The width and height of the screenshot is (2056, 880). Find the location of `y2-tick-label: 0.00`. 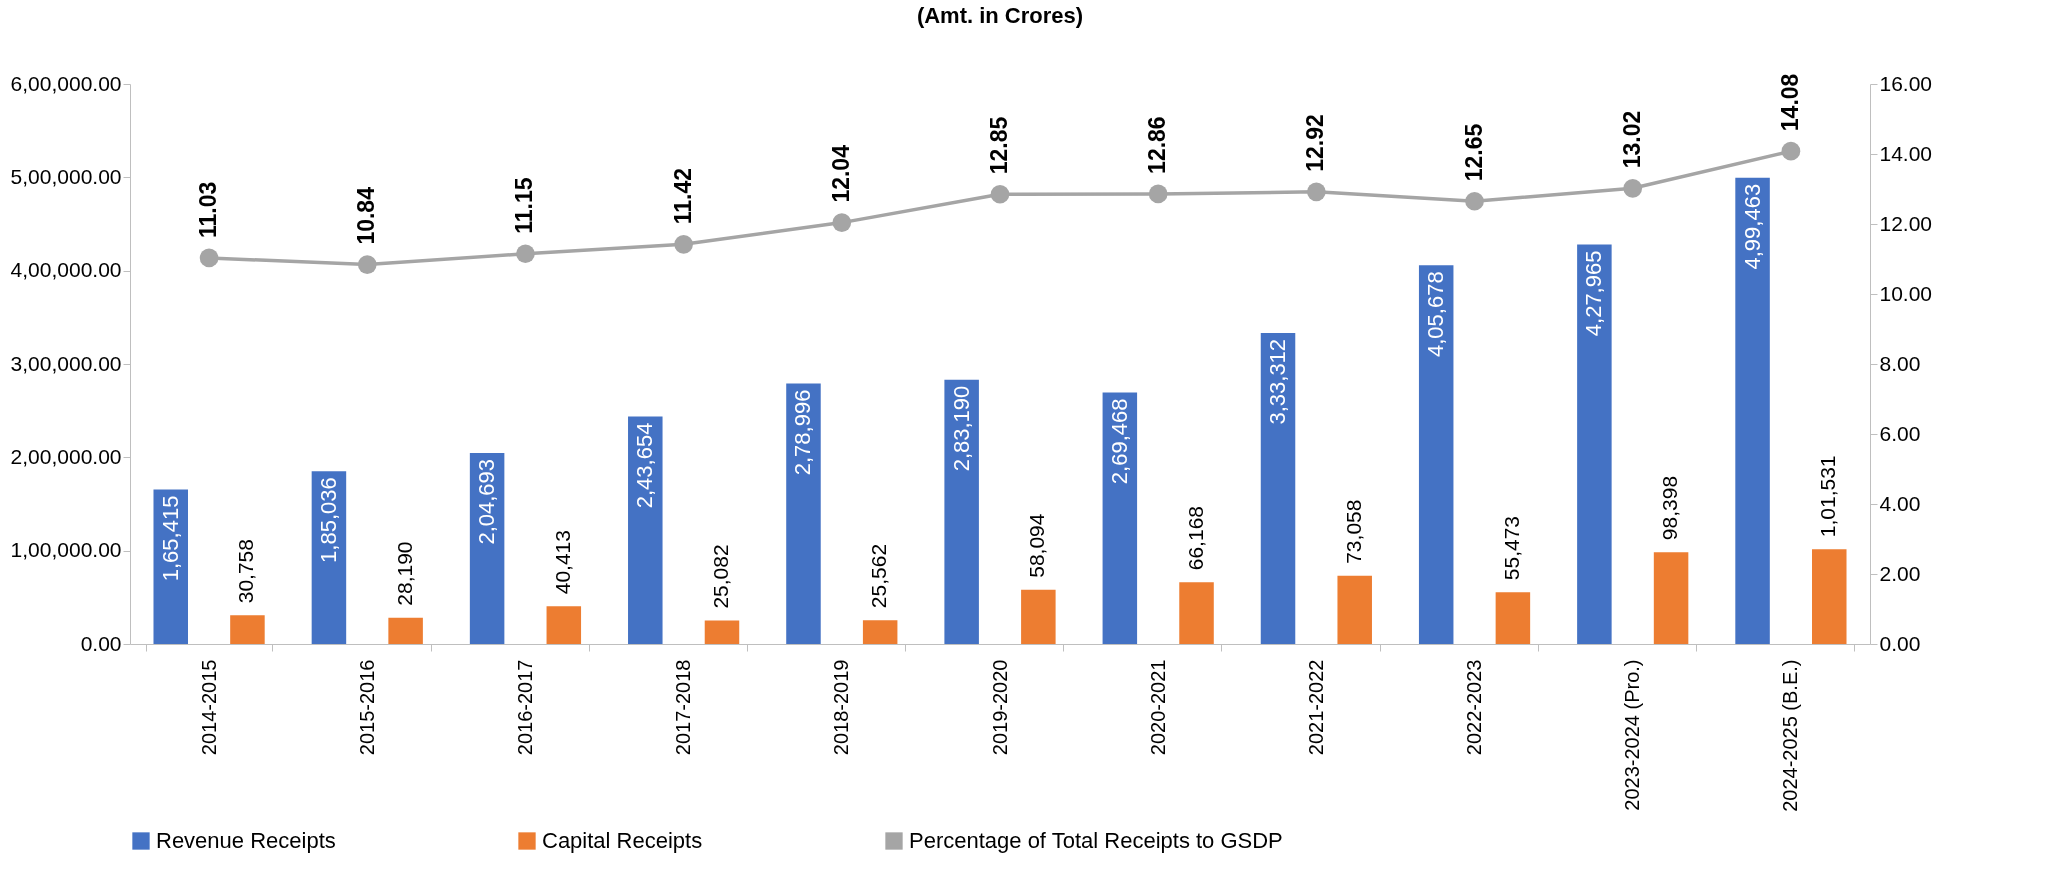

y2-tick-label: 0.00 is located at coordinates (1900, 643).